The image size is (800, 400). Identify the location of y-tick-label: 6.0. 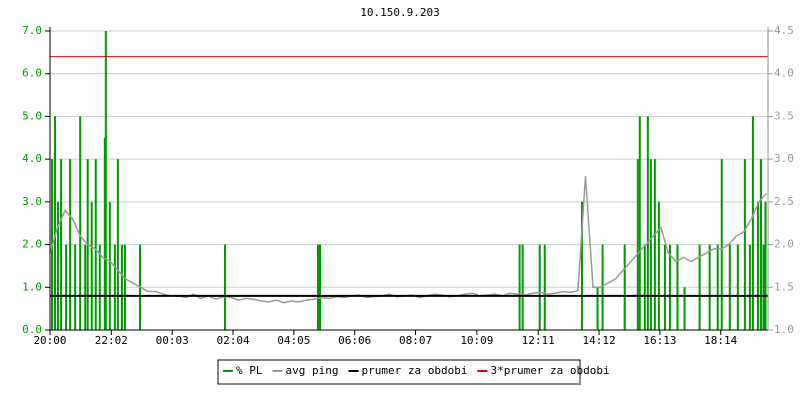
(32, 73).